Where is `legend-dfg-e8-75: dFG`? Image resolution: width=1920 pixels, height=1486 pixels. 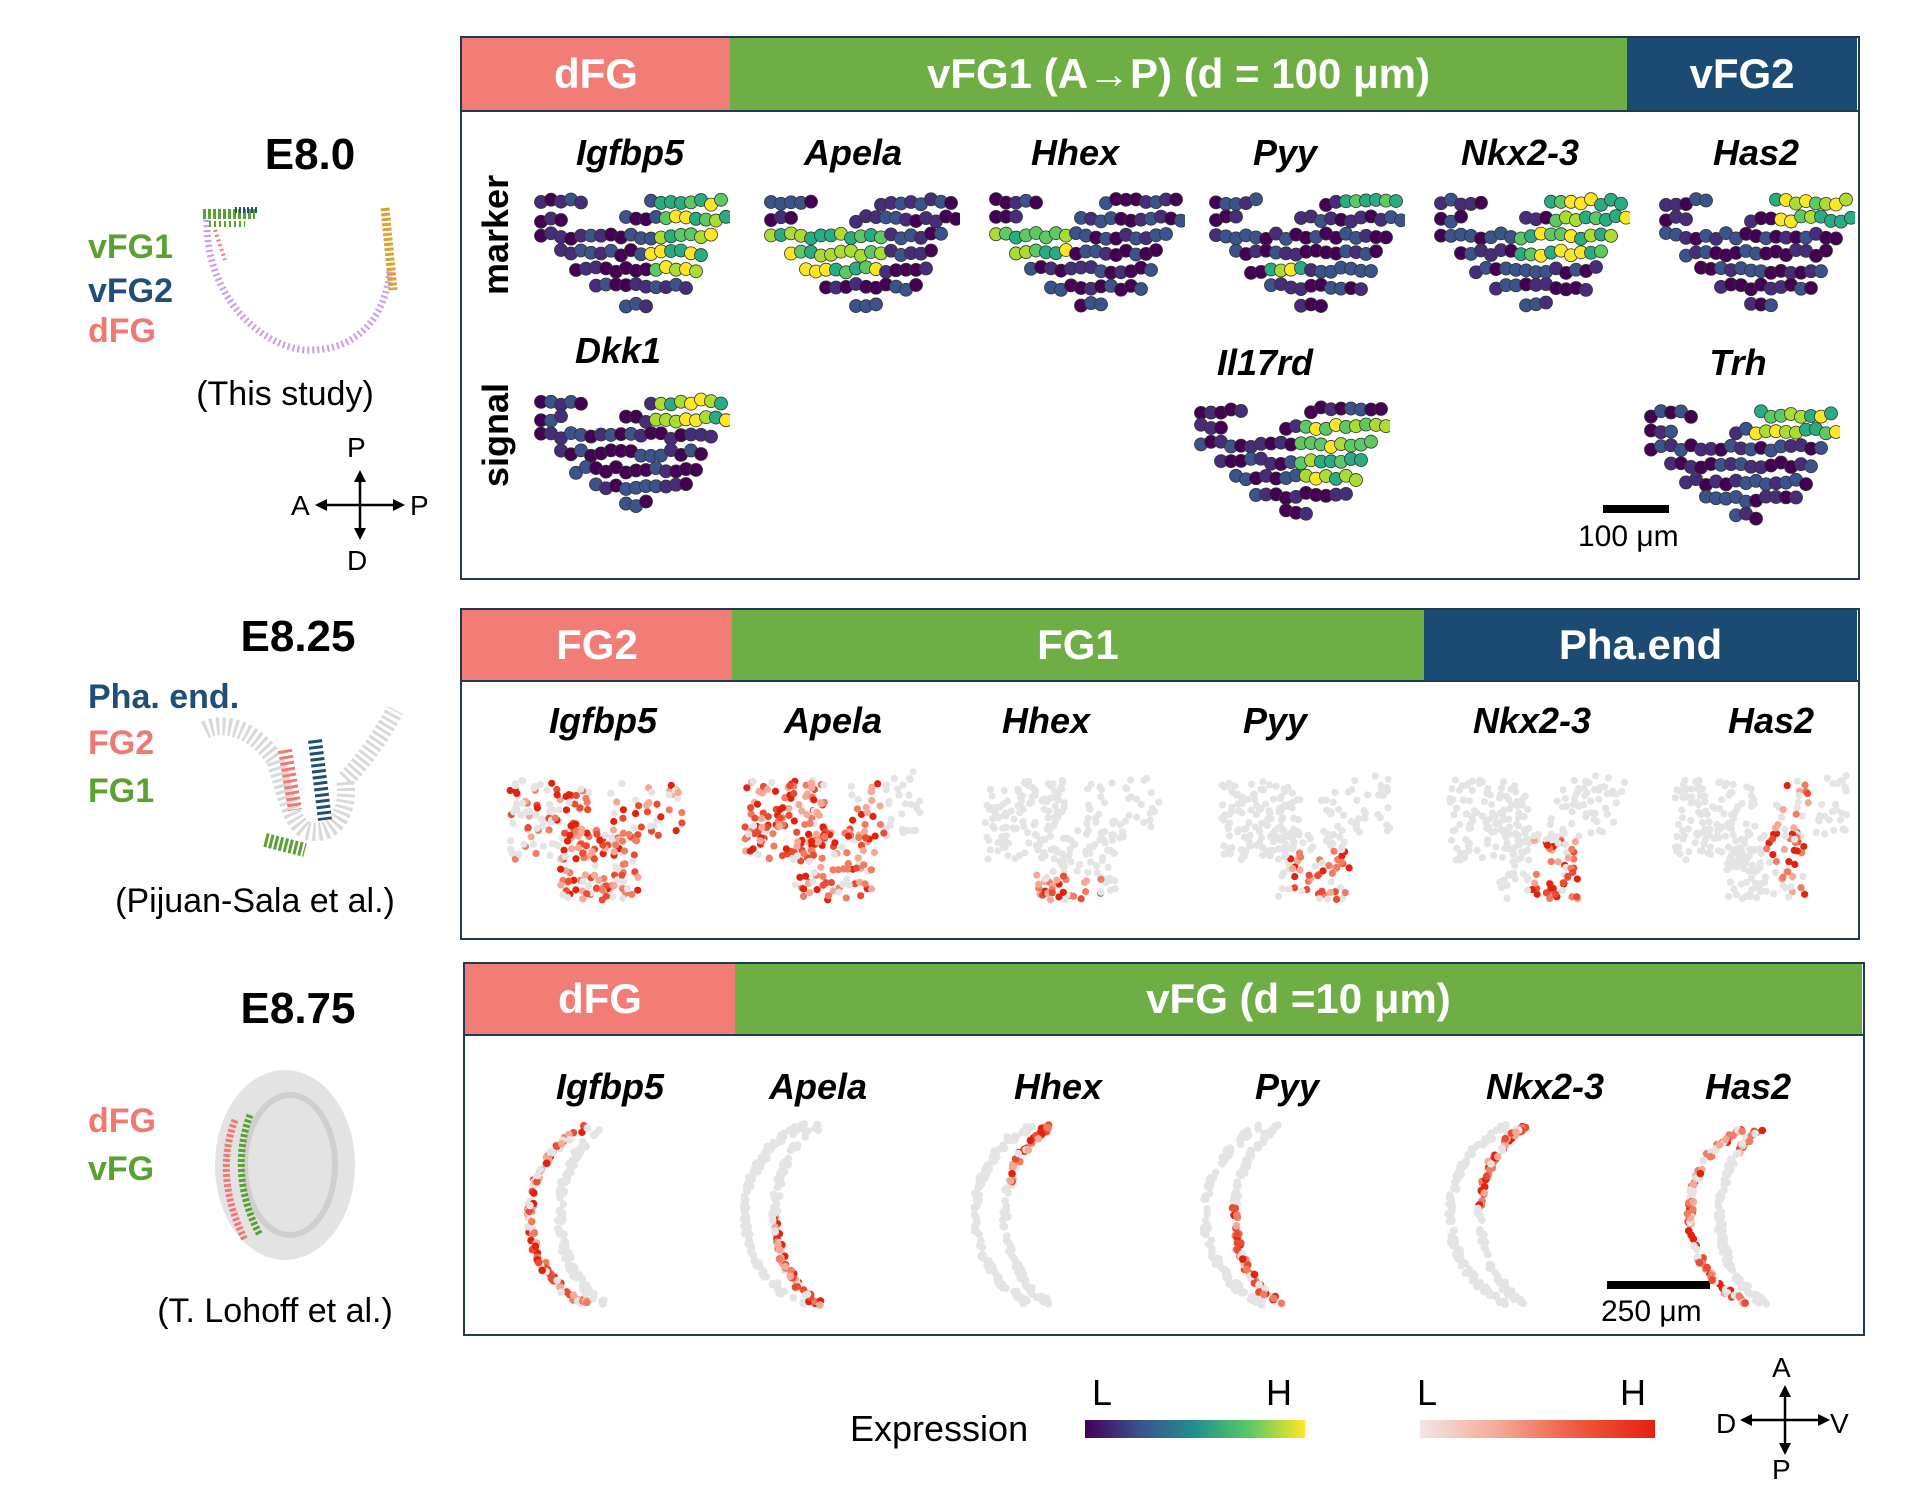 legend-dfg-e8-75: dFG is located at coordinates (122, 1121).